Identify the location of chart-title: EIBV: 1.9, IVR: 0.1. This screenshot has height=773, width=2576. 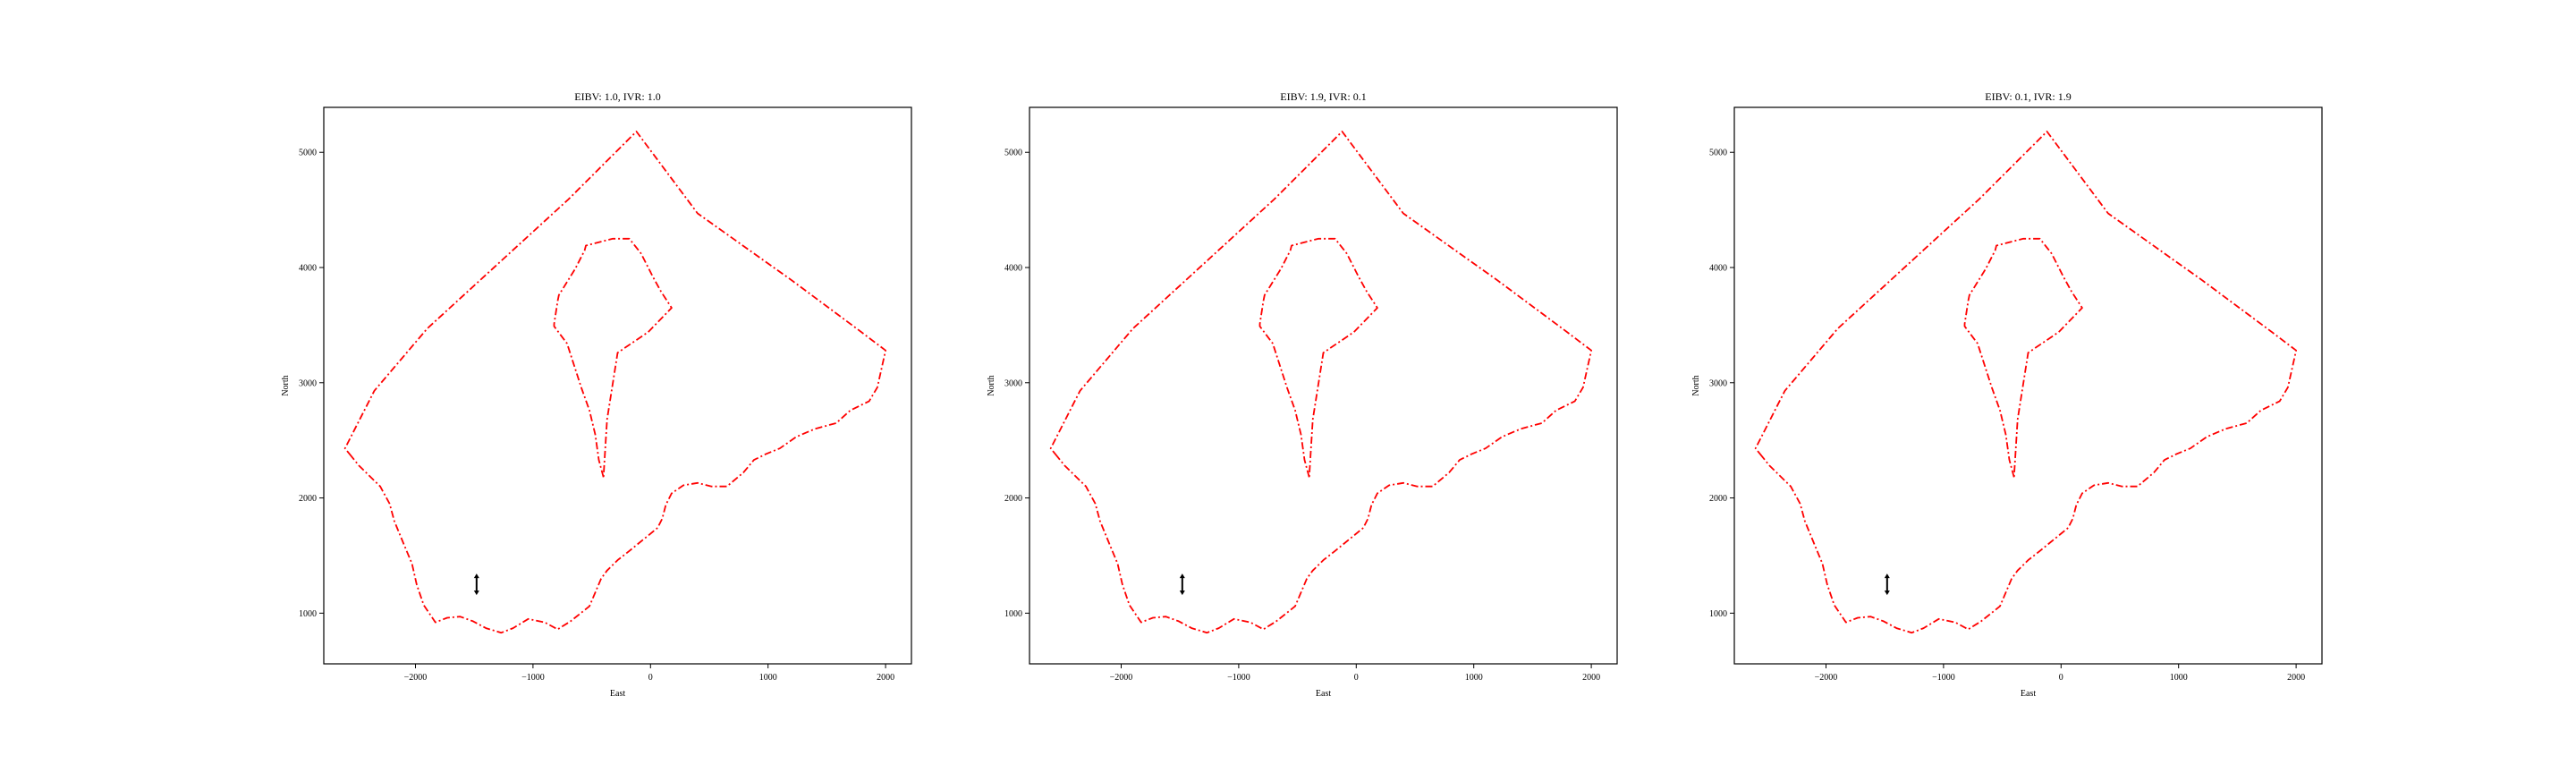
(1323, 96).